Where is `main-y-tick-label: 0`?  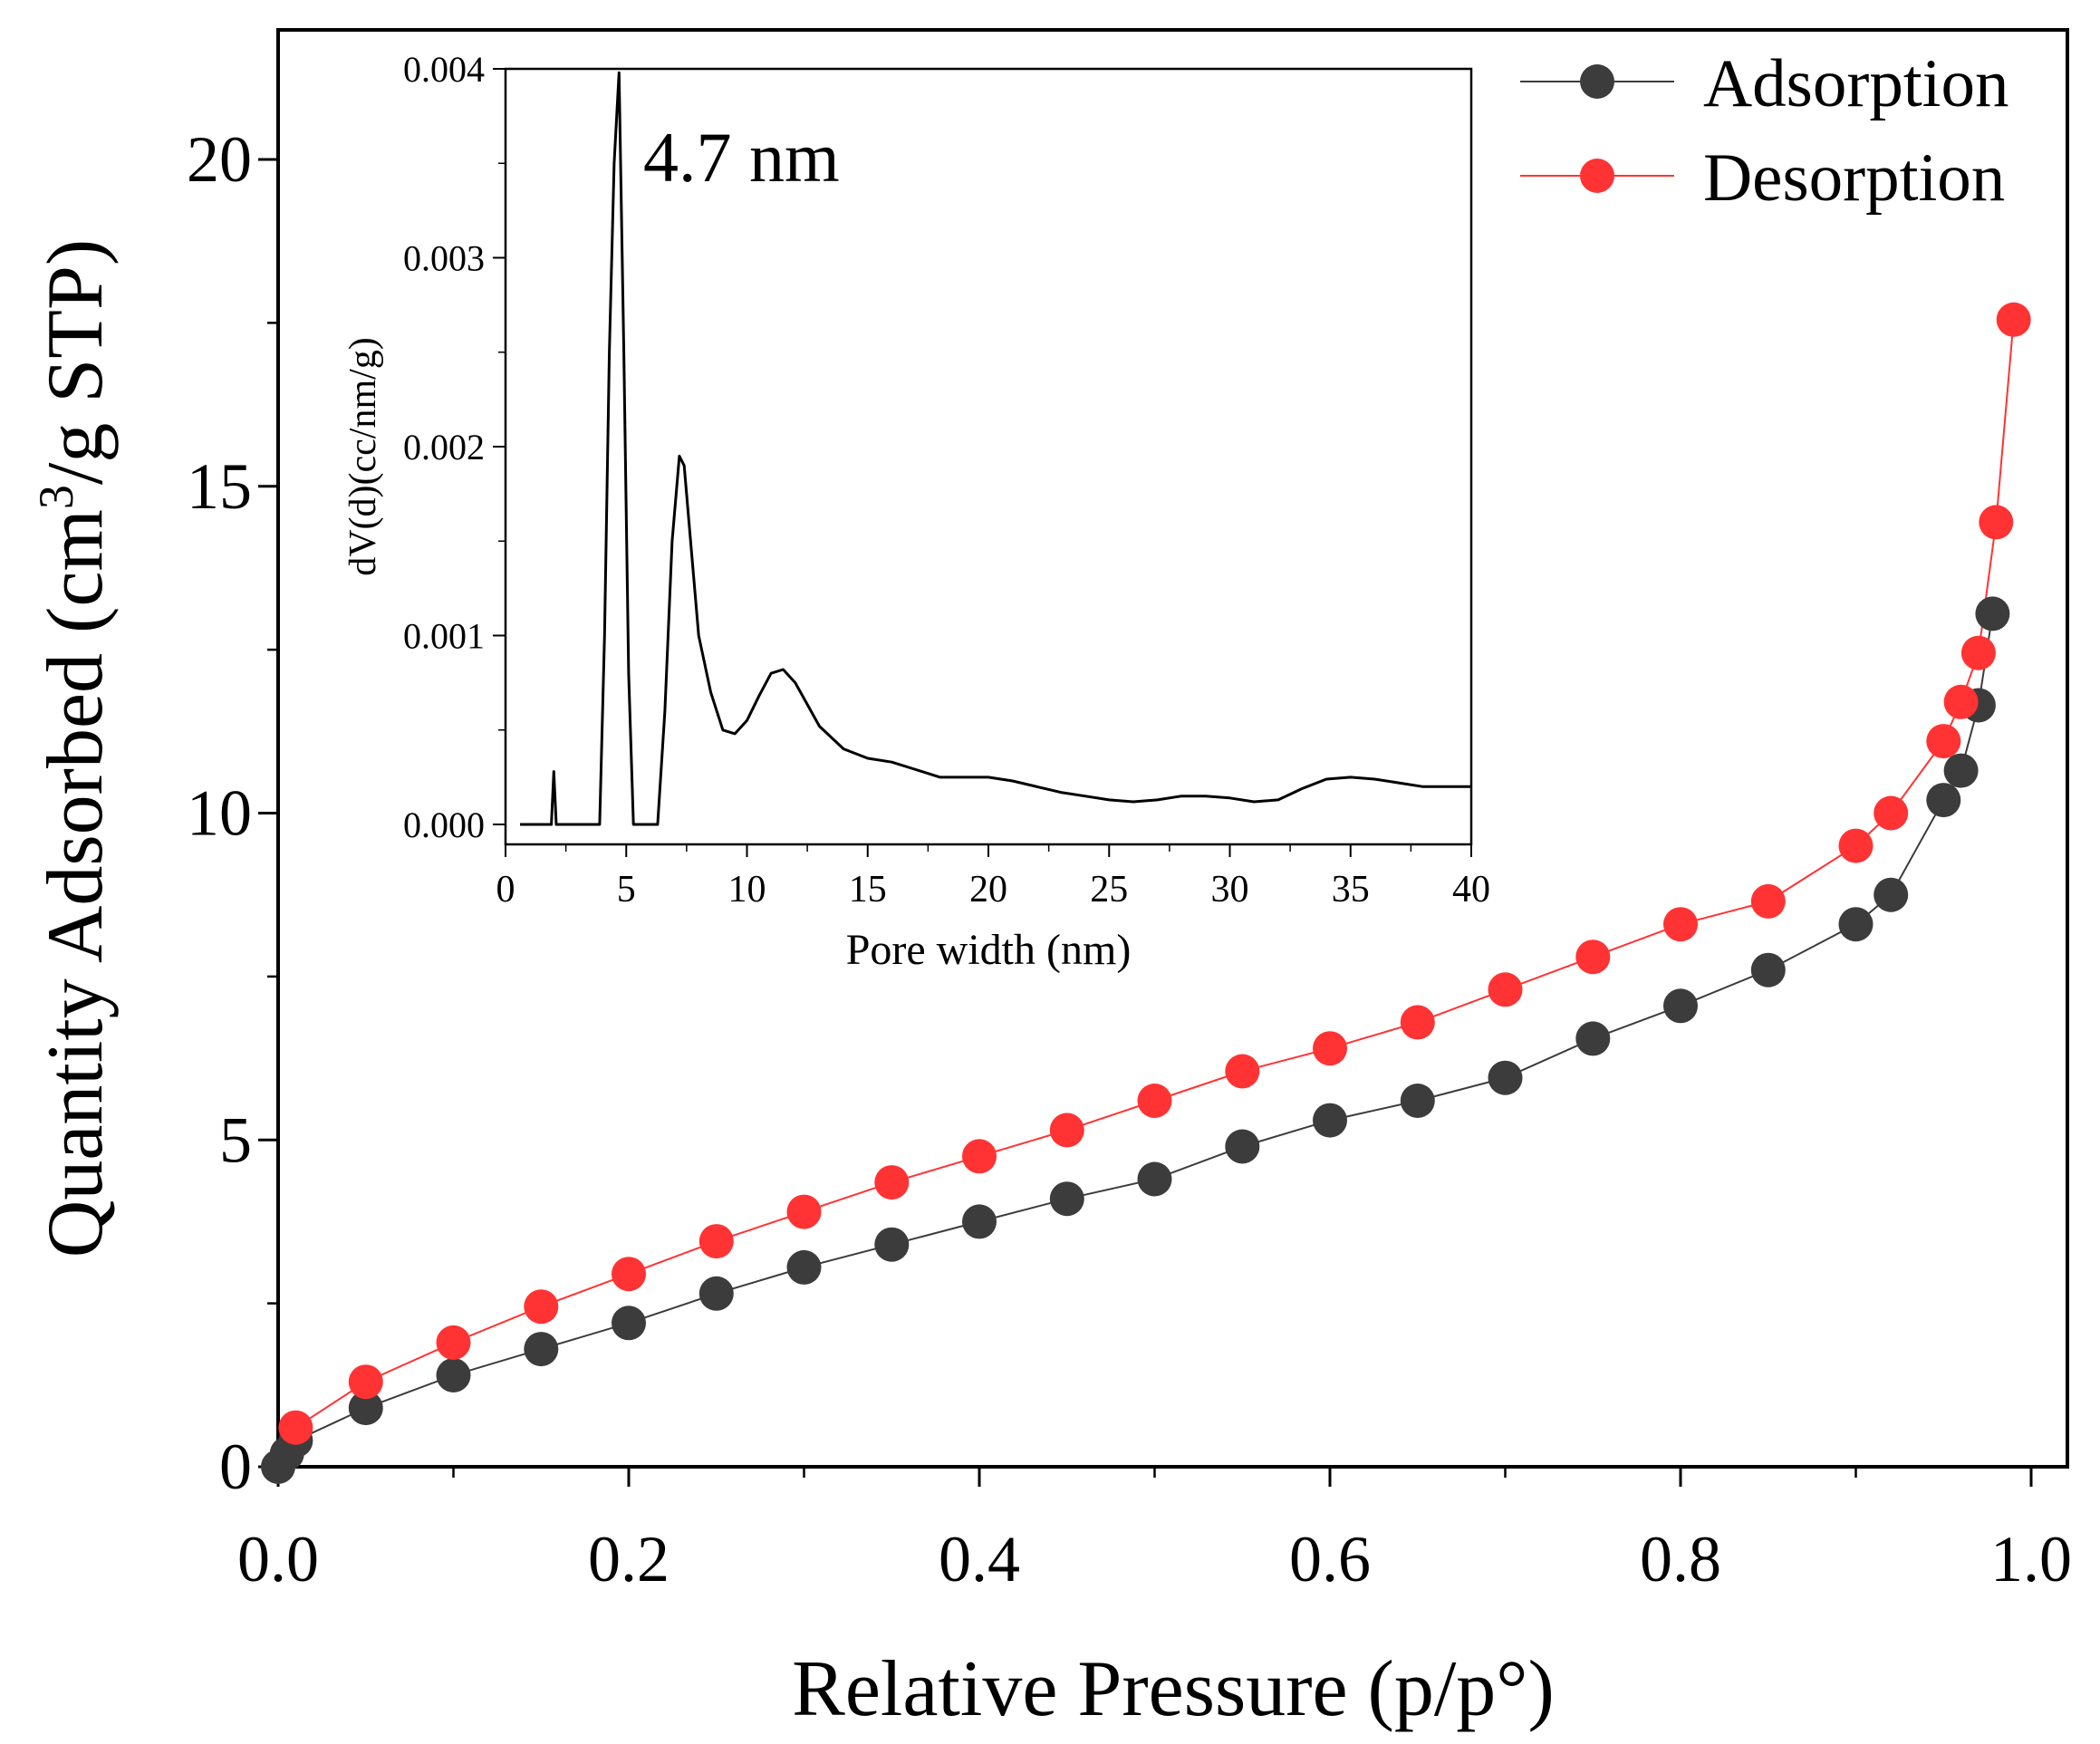
main-y-tick-label: 0 is located at coordinates (235, 1467).